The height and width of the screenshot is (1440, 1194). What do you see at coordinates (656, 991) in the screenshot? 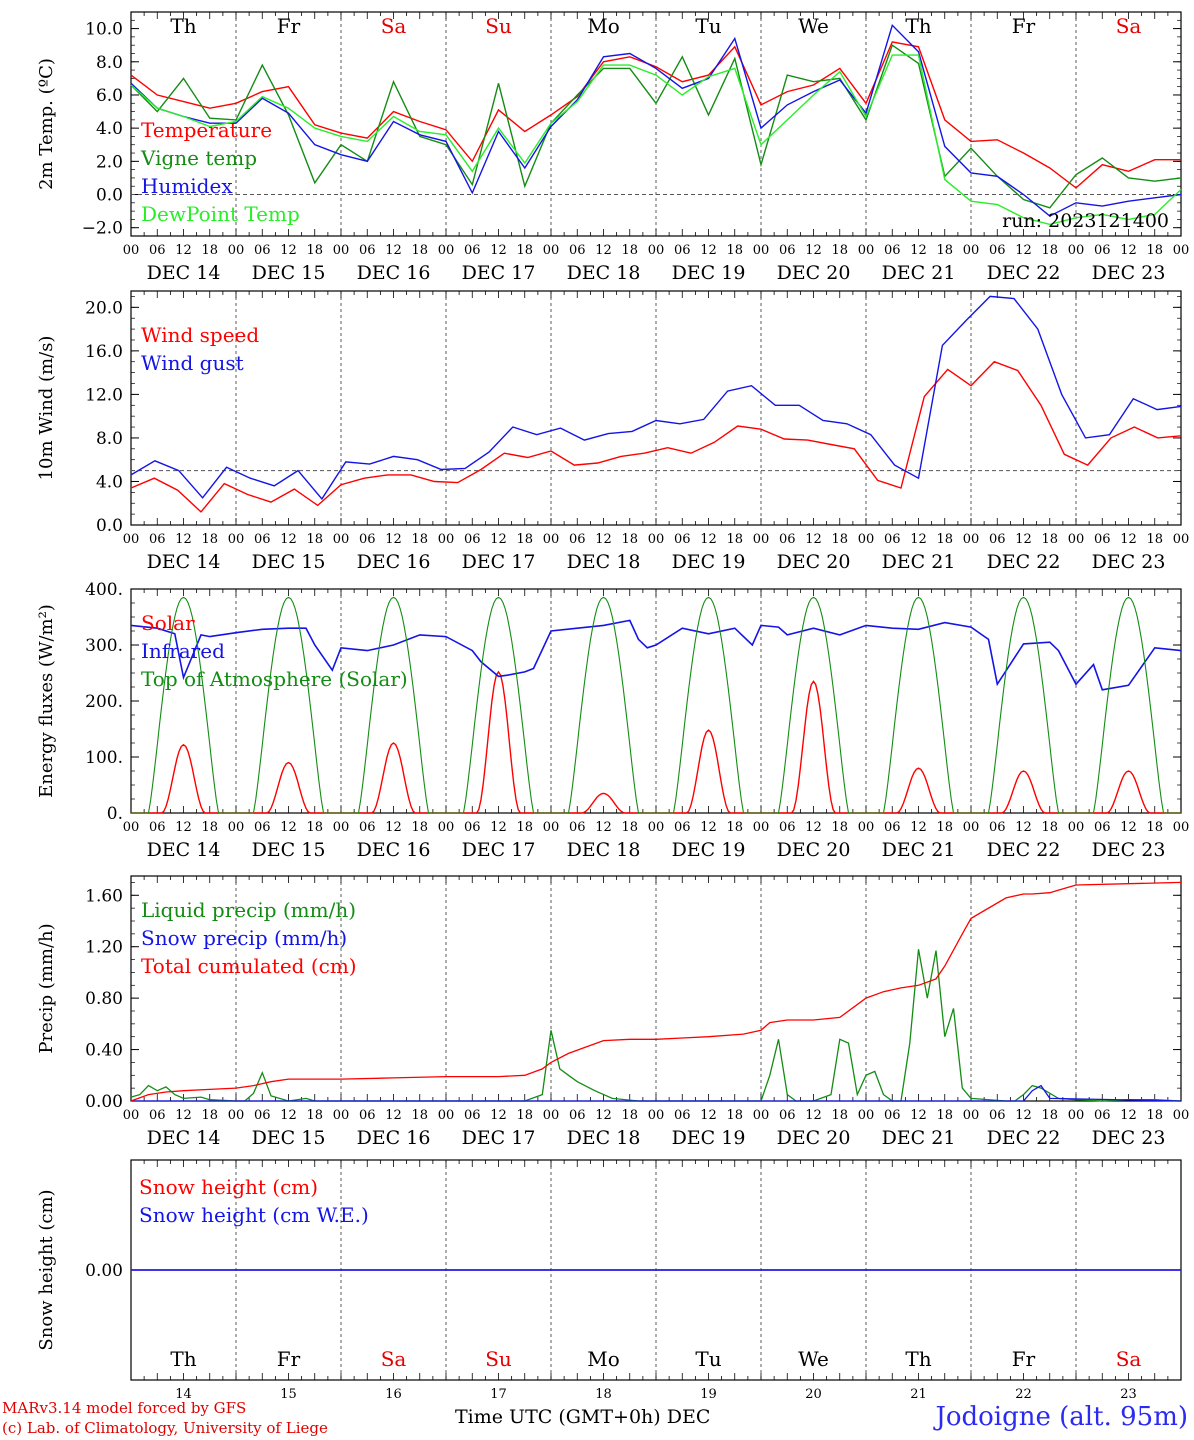
I see `series-total-cumulated-cm` at bounding box center [656, 991].